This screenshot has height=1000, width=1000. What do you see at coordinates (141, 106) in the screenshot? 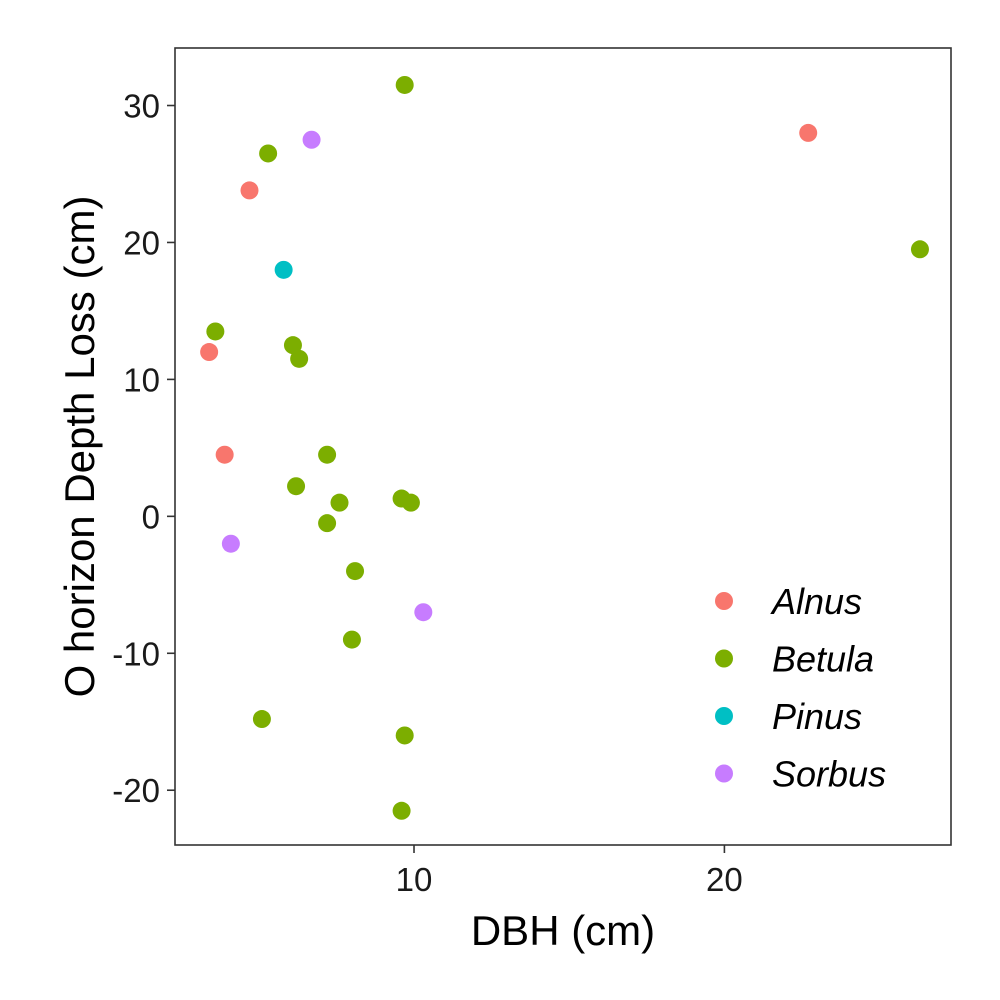
I see `y-tick-label: 30` at bounding box center [141, 106].